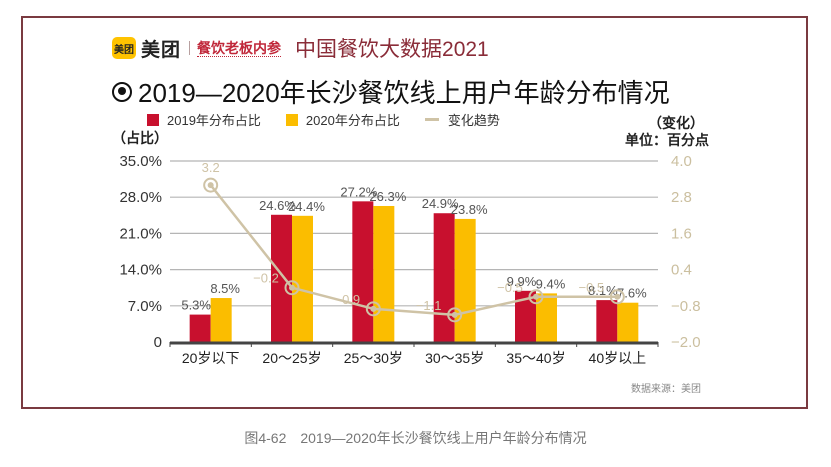 The height and width of the screenshot is (467, 831). Describe the element at coordinates (140, 161) in the screenshot. I see `left-tick-label: 35.0%` at that location.